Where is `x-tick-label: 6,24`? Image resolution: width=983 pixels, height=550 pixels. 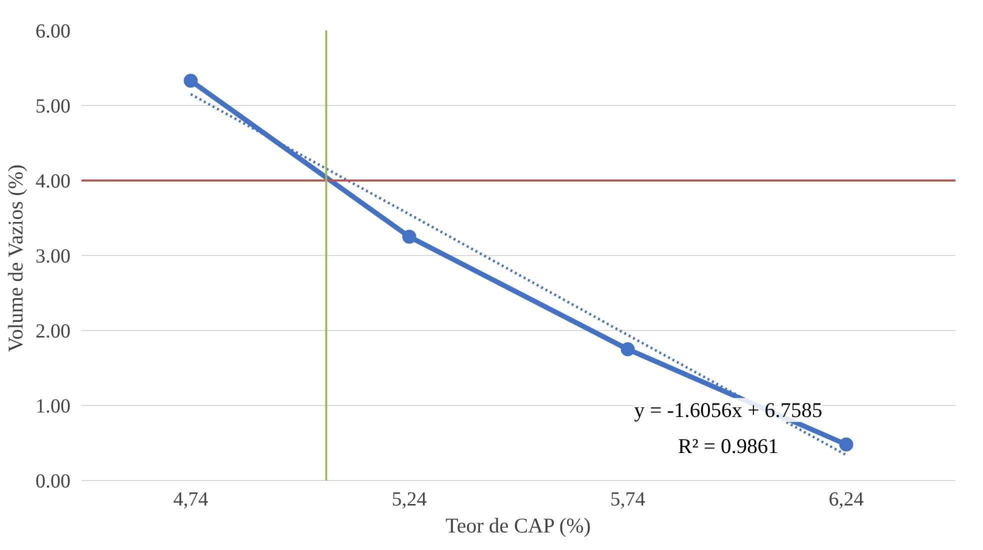
x-tick-label: 6,24 is located at coordinates (846, 499).